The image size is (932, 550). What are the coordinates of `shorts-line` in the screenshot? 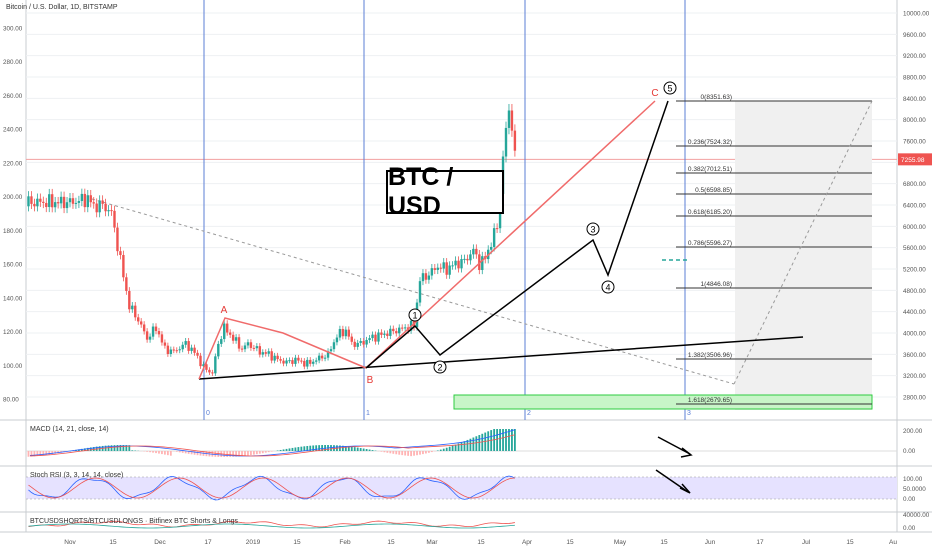 It's located at (271, 524).